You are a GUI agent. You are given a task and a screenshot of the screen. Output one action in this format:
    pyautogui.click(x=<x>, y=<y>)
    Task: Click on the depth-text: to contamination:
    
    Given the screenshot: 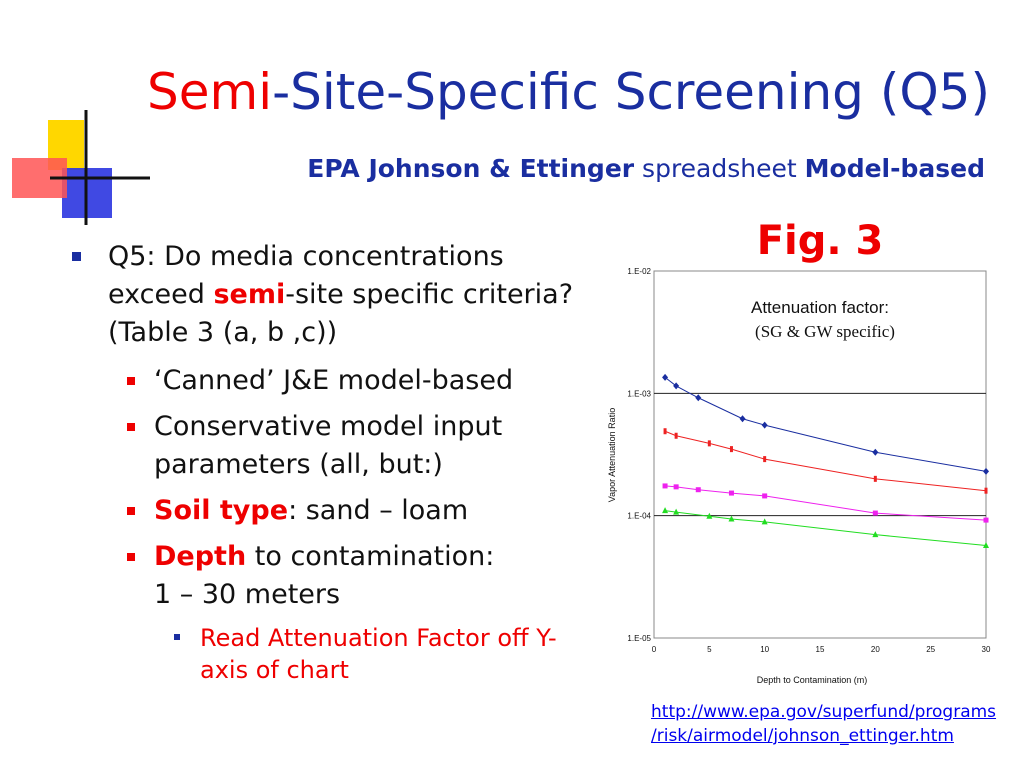 What is the action you would take?
    pyautogui.click(x=370, y=556)
    